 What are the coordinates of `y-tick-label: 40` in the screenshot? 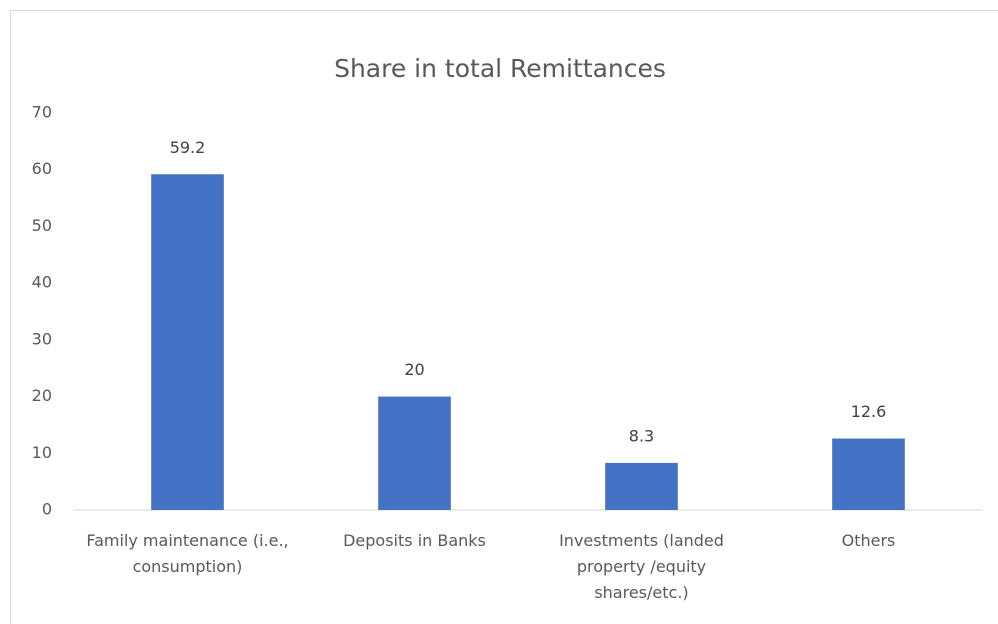 It's located at (42, 282).